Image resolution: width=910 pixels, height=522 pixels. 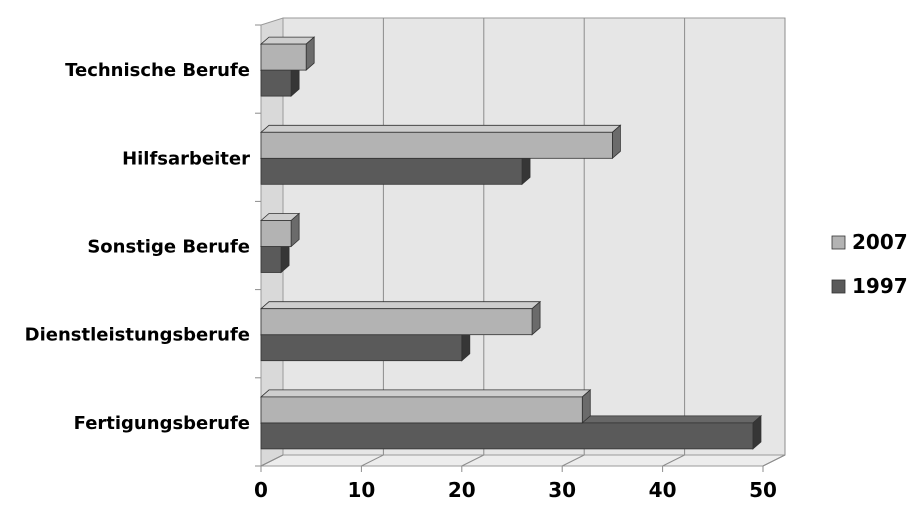 What do you see at coordinates (523, 460) in the screenshot?
I see `floor` at bounding box center [523, 460].